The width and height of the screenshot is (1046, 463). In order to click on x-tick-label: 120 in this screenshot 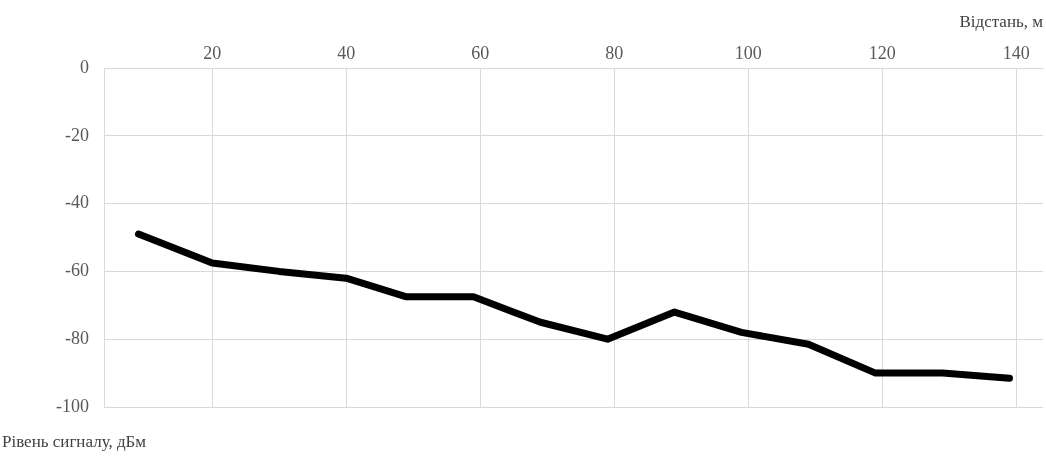, I will do `click(882, 52)`.